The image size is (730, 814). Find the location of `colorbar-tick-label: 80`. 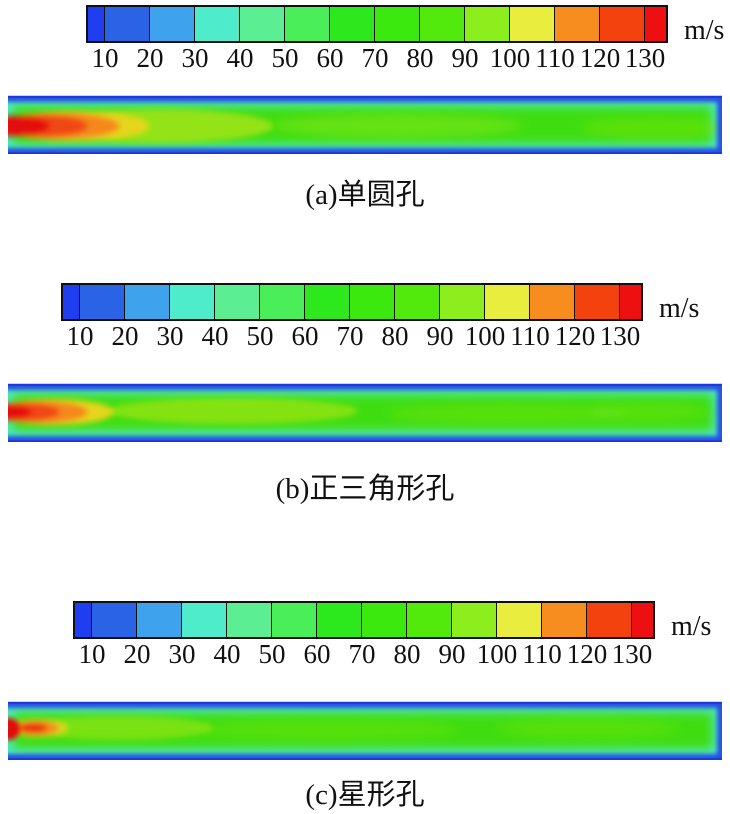

colorbar-tick-label: 80 is located at coordinates (420, 58).